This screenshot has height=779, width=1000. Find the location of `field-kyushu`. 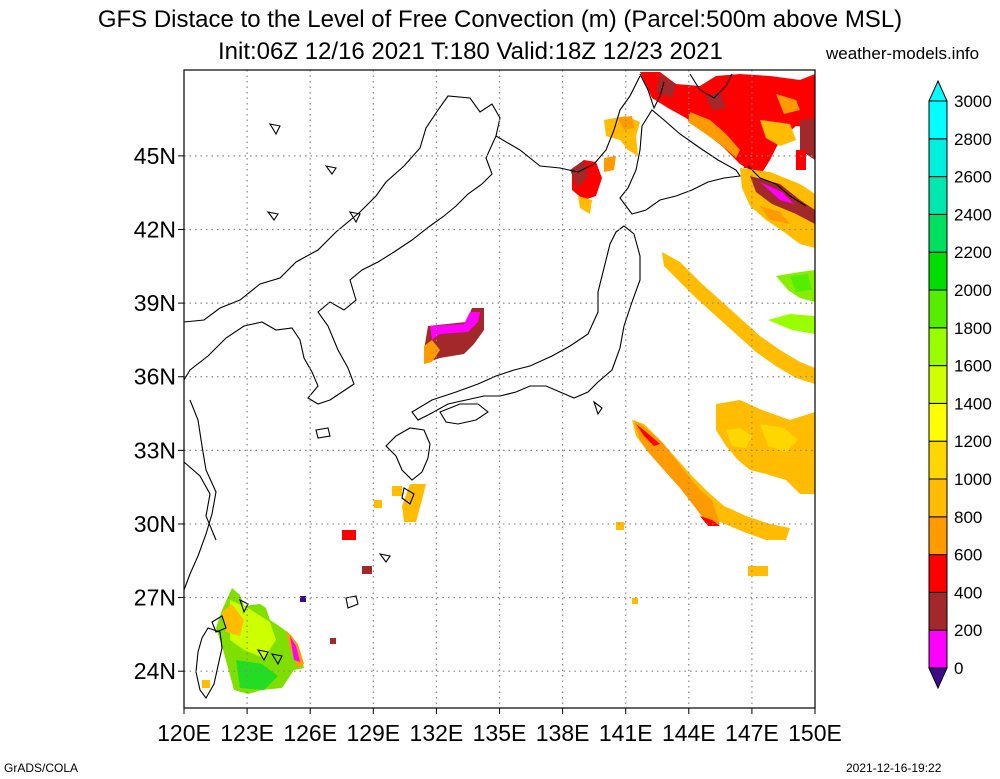

field-kyushu is located at coordinates (414, 503).